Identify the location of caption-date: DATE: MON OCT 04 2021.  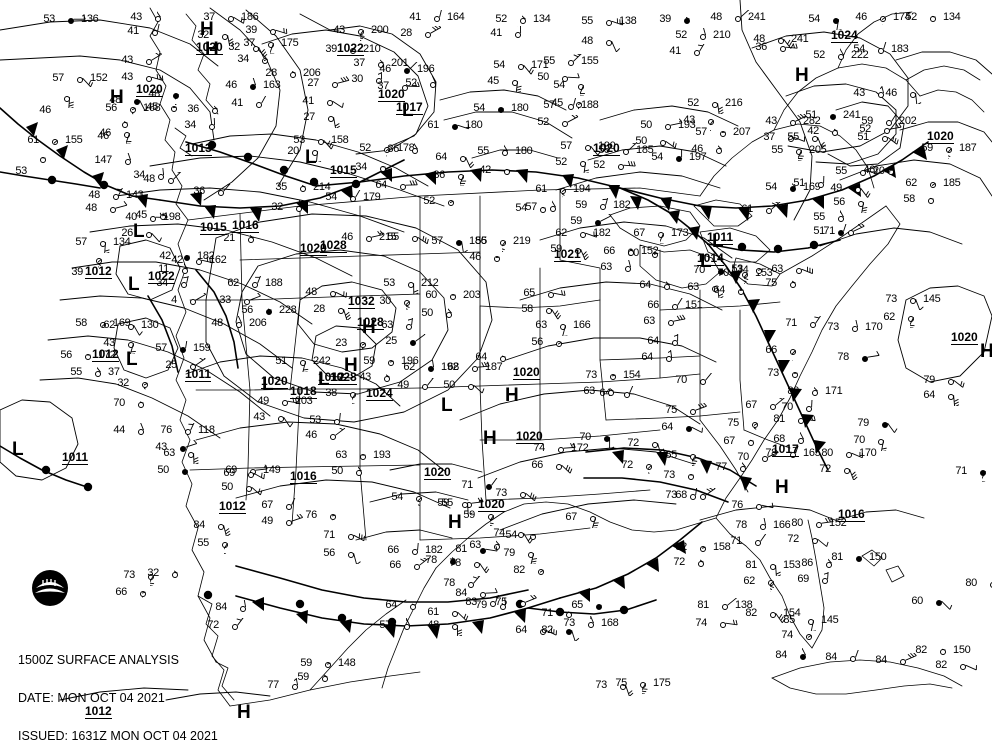
(91, 697).